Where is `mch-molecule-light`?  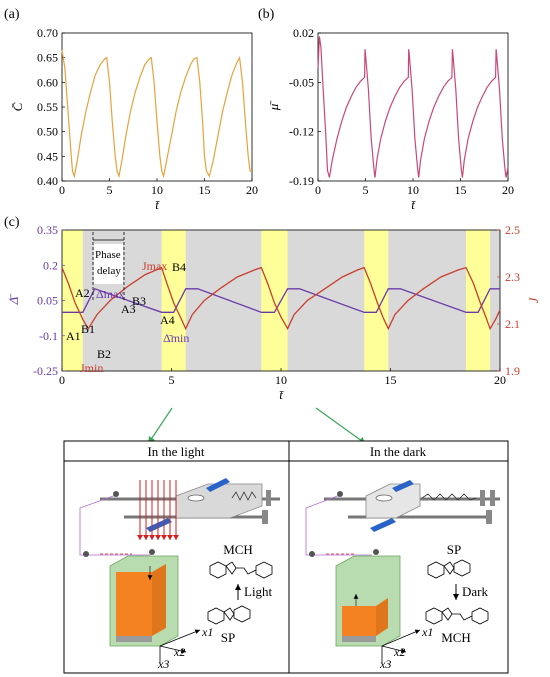 mch-molecule-light is located at coordinates (241, 570).